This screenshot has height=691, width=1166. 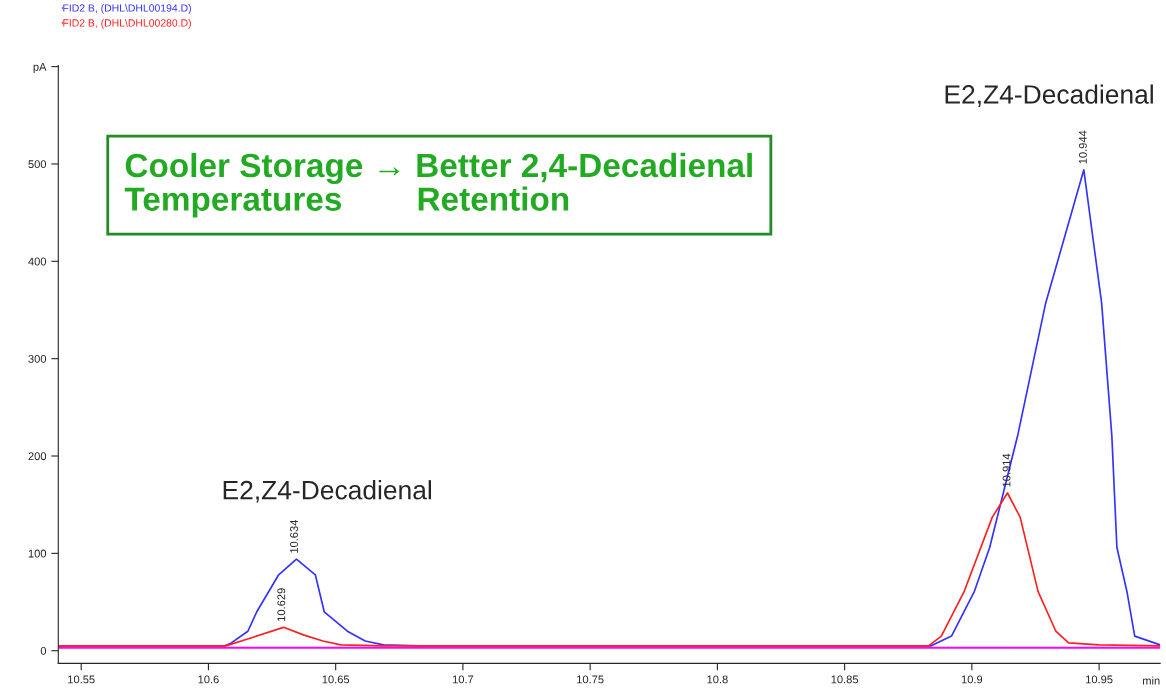 I want to click on annotation: 10.944, so click(x=1082, y=147).